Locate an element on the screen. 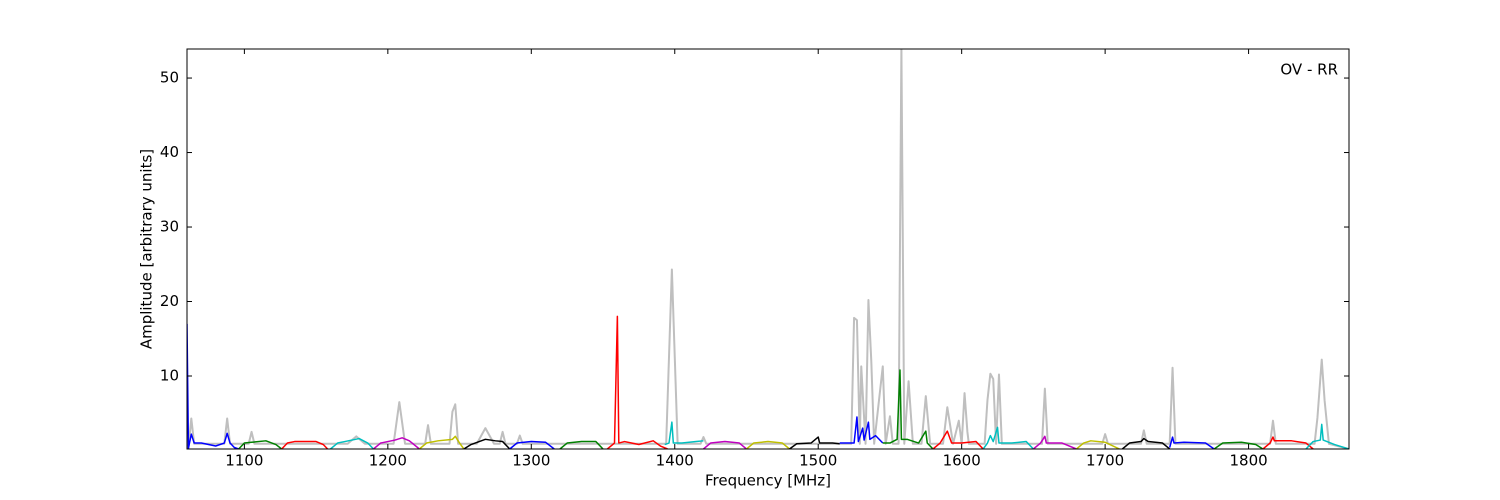 This screenshot has height=500, width=1500. x-tick-label: 1200 is located at coordinates (388, 461).